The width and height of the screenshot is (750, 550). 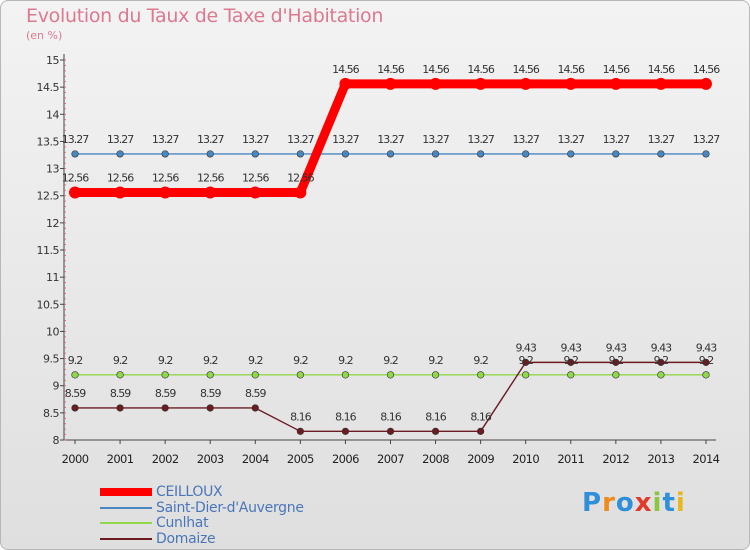 What do you see at coordinates (44, 35) in the screenshot?
I see `y-axis-unit-label: (en %)` at bounding box center [44, 35].